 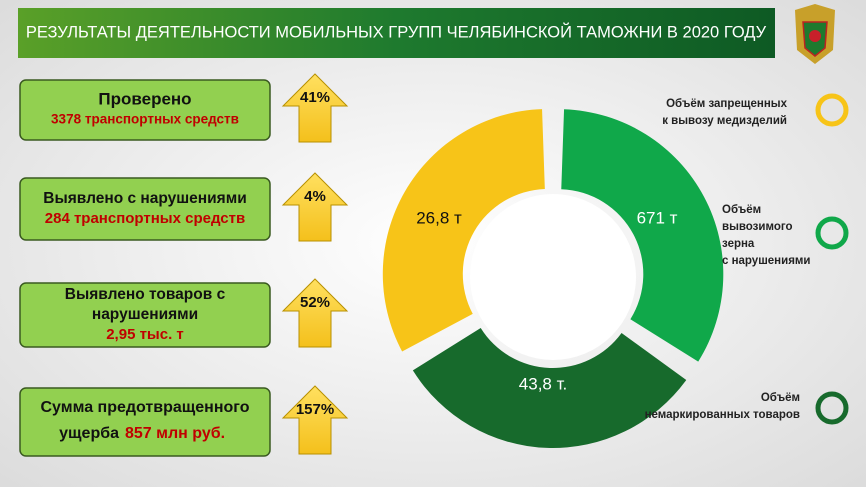 What do you see at coordinates (722, 415) in the screenshot?
I see `legend-line: немаркированных товаров` at bounding box center [722, 415].